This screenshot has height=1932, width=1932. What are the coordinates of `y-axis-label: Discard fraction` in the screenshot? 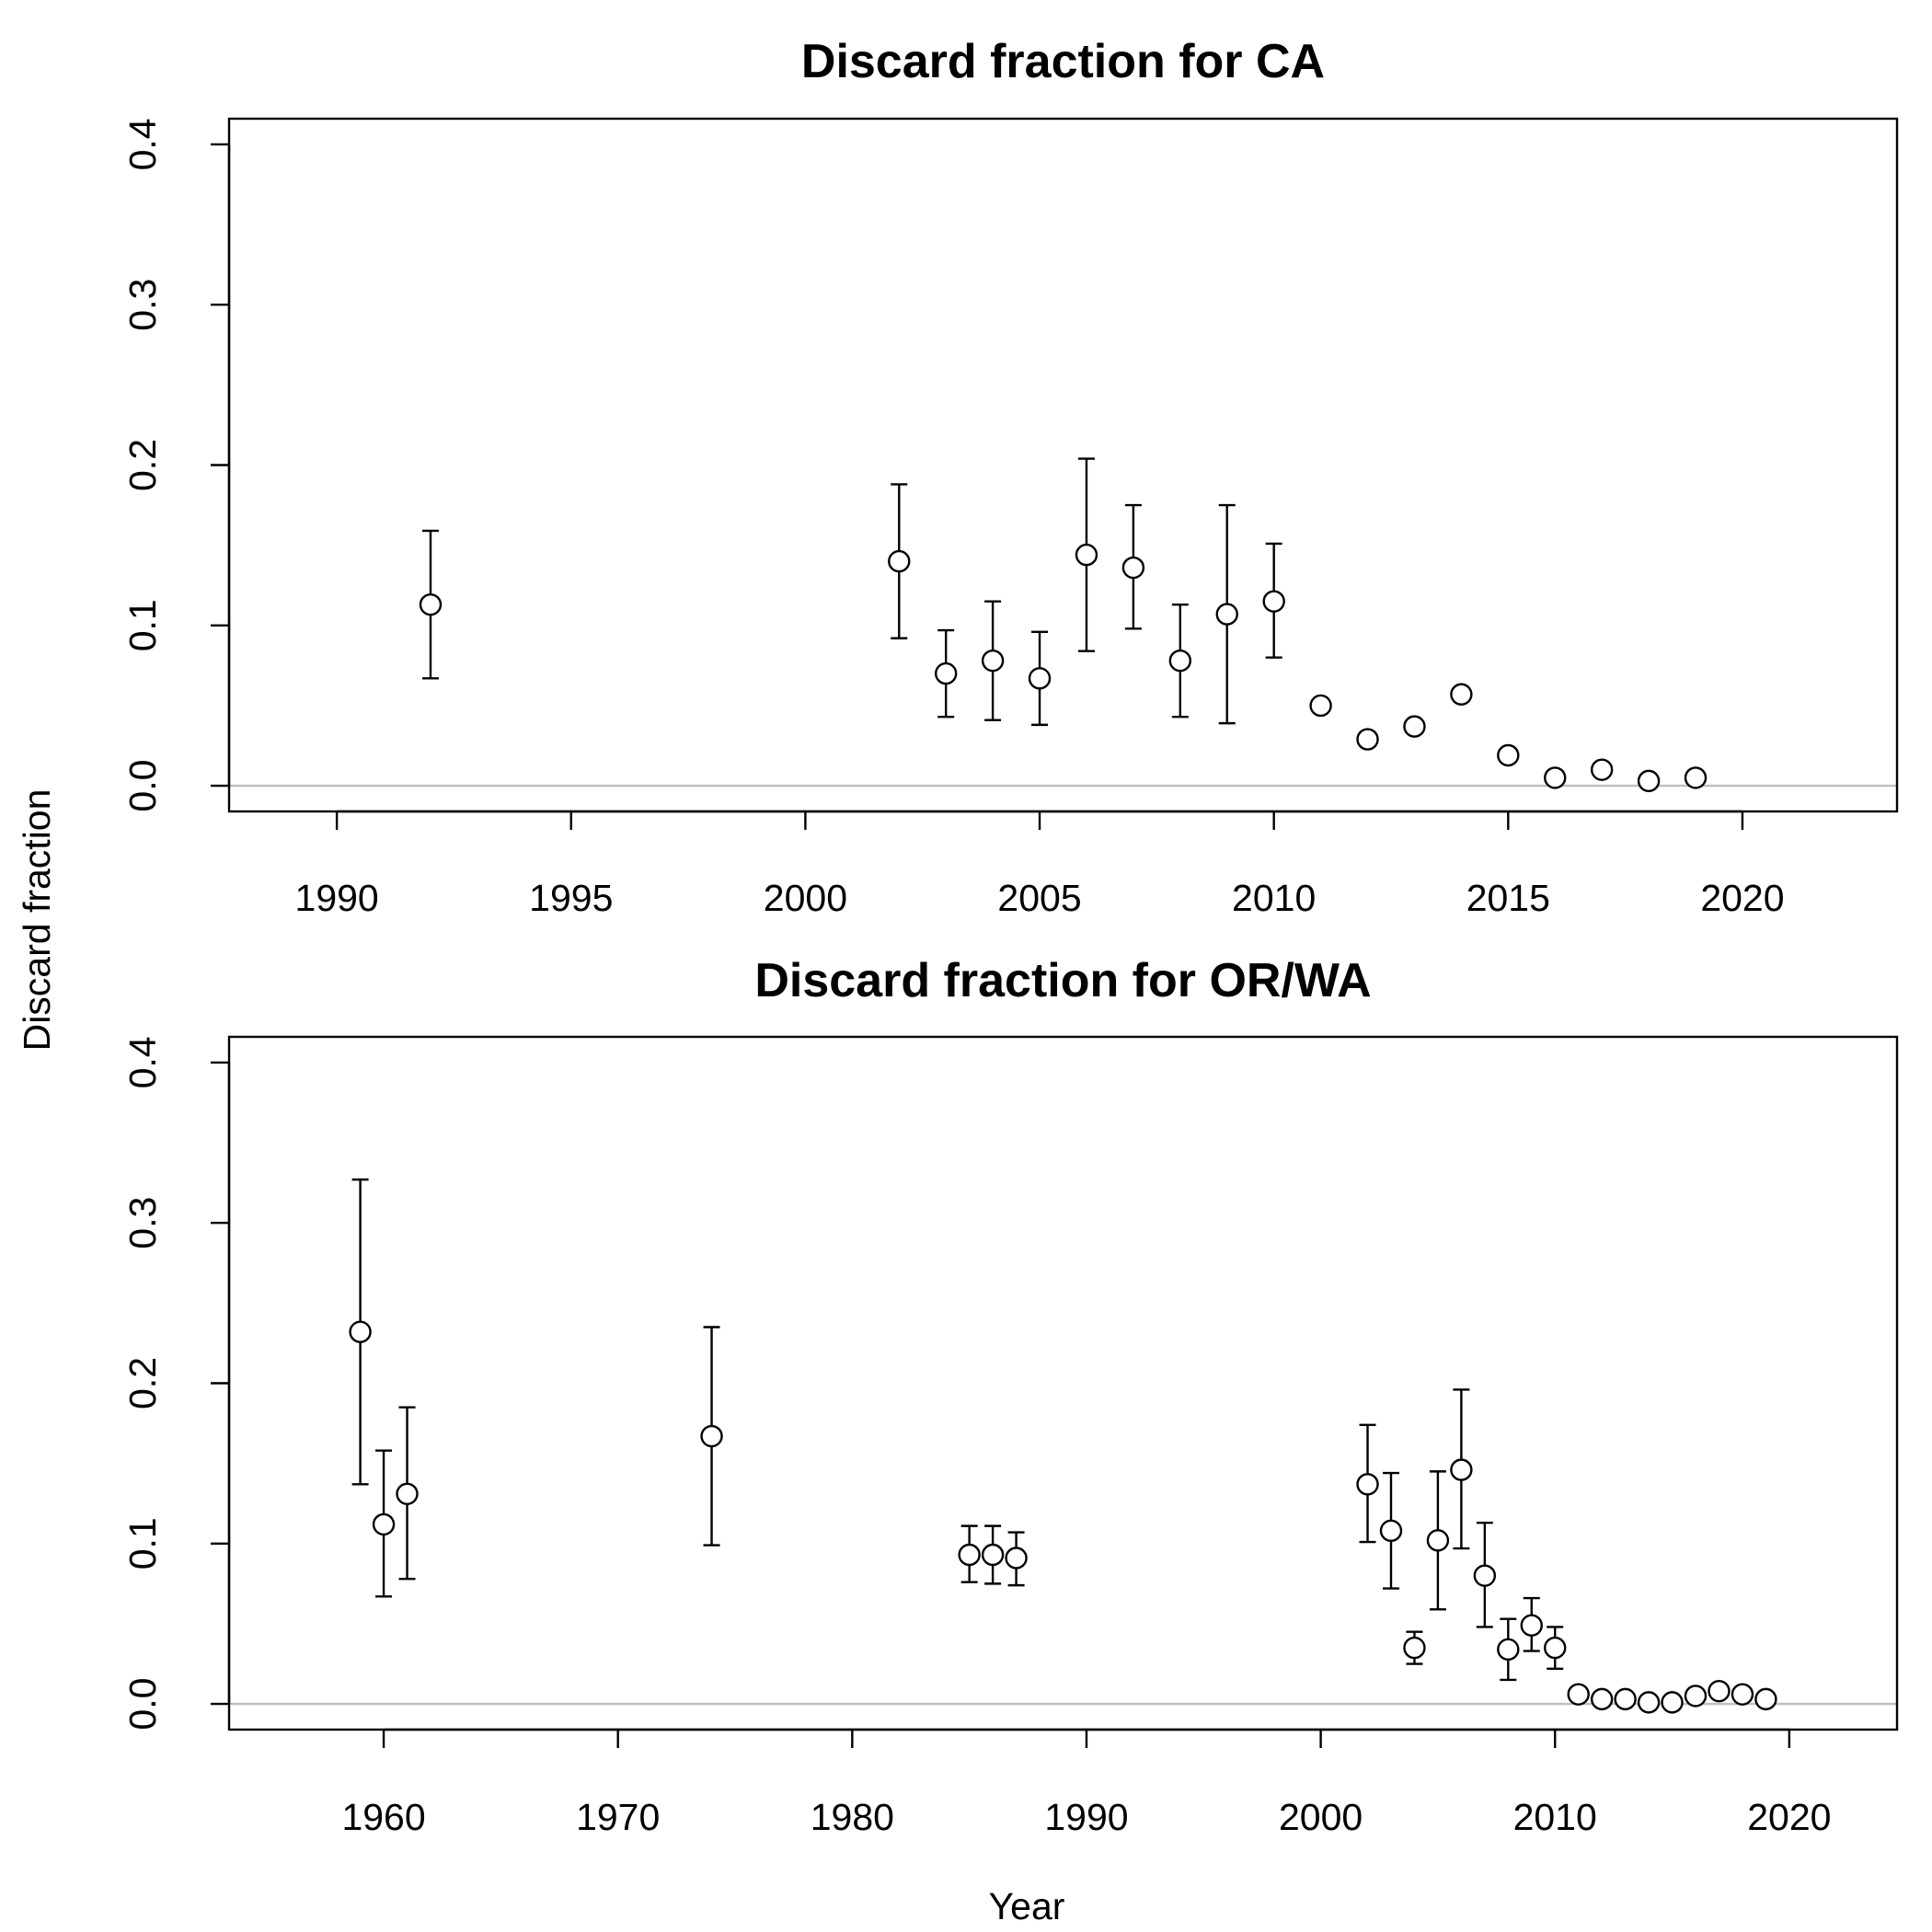 It's located at (37, 920).